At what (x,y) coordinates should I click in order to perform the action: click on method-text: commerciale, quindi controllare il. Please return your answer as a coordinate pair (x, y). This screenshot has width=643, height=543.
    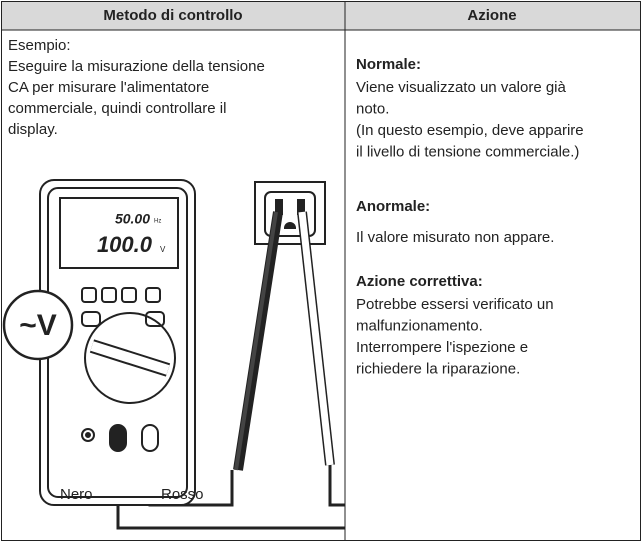
    Looking at the image, I should click on (117, 108).